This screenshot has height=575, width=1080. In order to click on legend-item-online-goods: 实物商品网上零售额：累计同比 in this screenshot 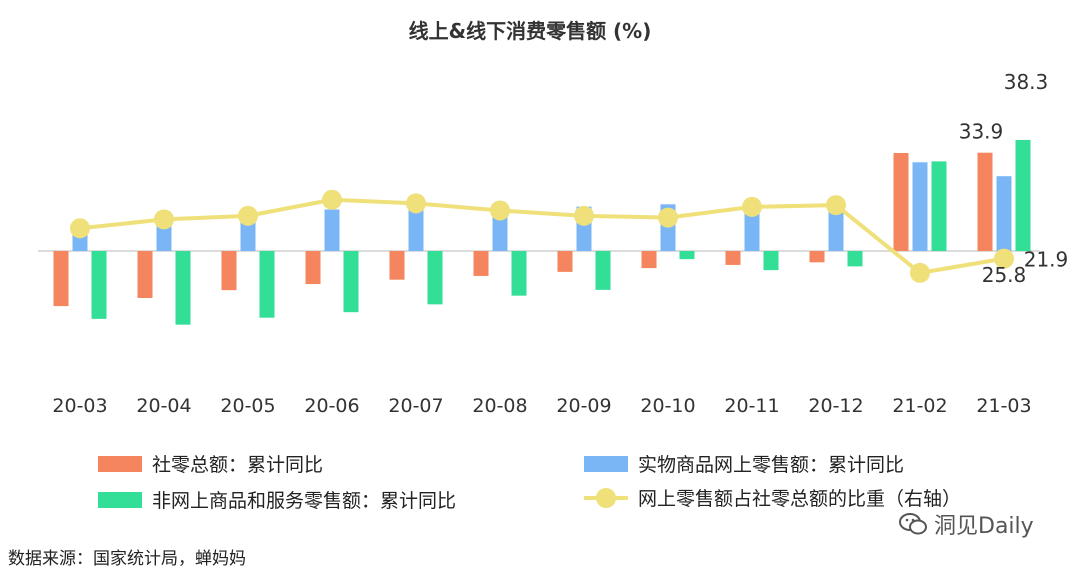, I will do `click(744, 463)`.